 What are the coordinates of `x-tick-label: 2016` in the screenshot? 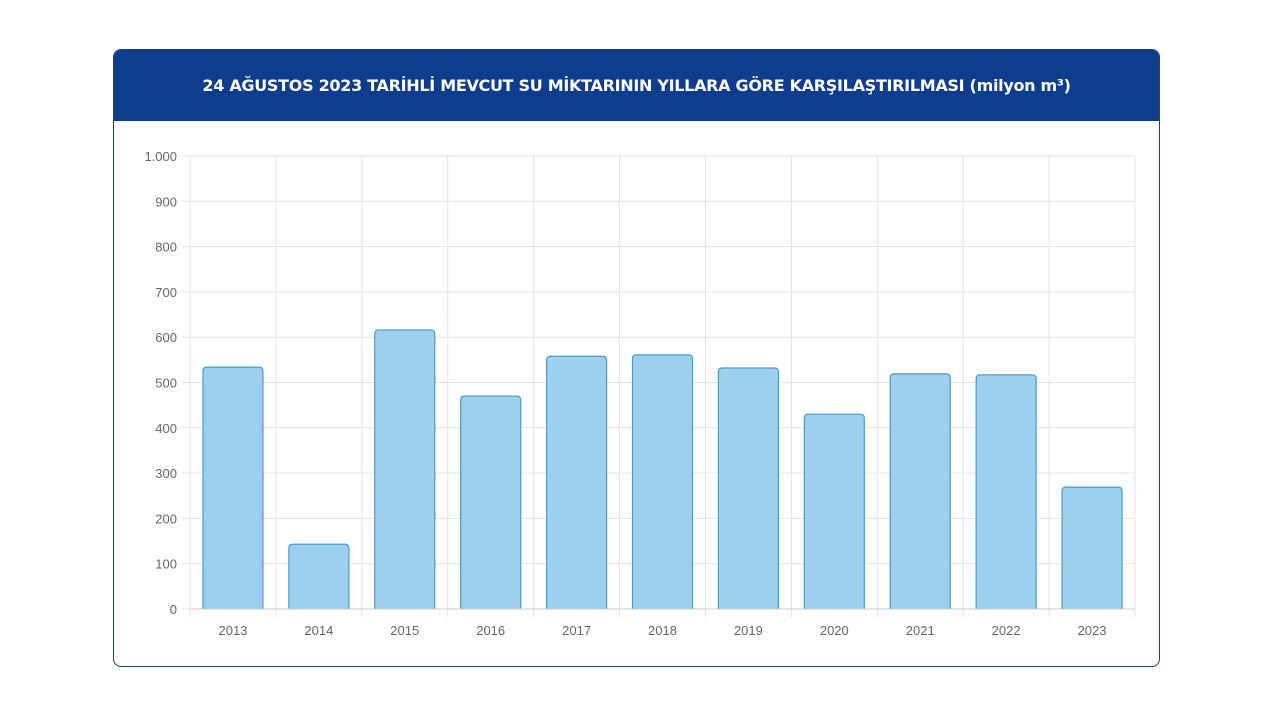 It's located at (490, 630).